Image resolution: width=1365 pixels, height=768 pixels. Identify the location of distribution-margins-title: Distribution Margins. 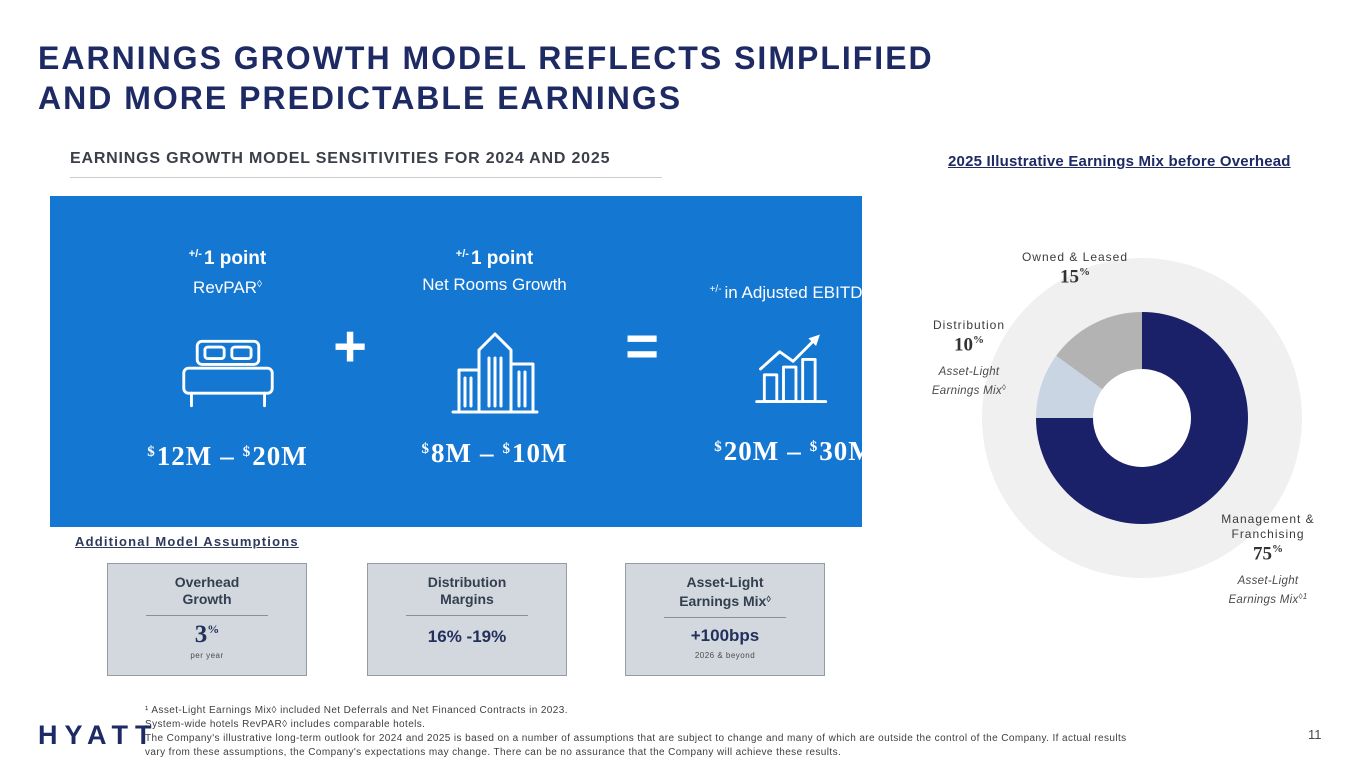
(467, 591).